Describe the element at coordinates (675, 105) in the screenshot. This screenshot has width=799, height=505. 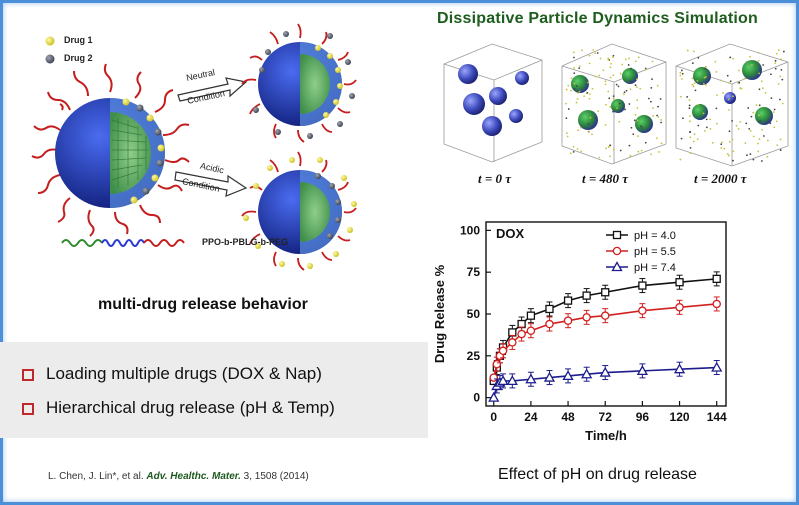
I see `dpd-free-drugs` at that location.